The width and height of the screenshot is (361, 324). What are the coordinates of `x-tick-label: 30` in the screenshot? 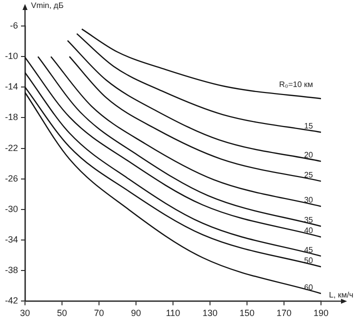 It's located at (25, 313).